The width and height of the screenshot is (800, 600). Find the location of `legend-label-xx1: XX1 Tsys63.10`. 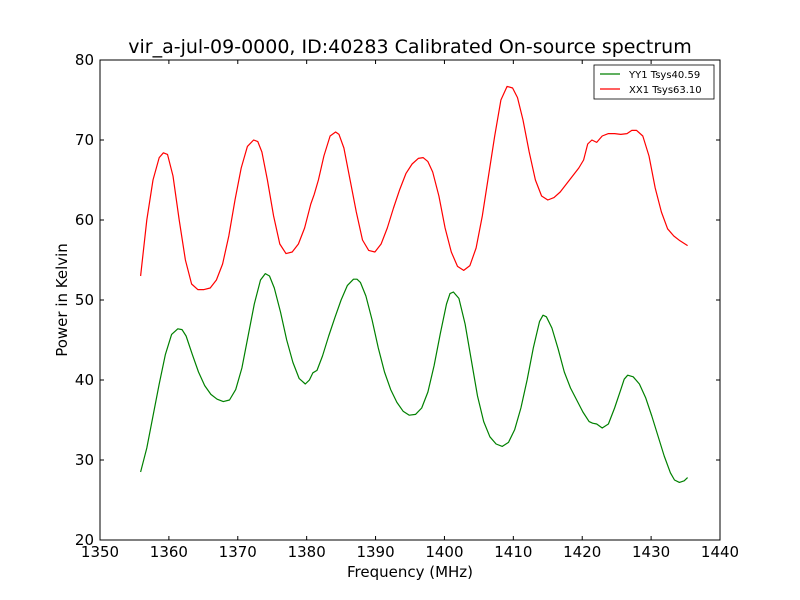

legend-label-xx1: XX1 Tsys63.10 is located at coordinates (665, 90).